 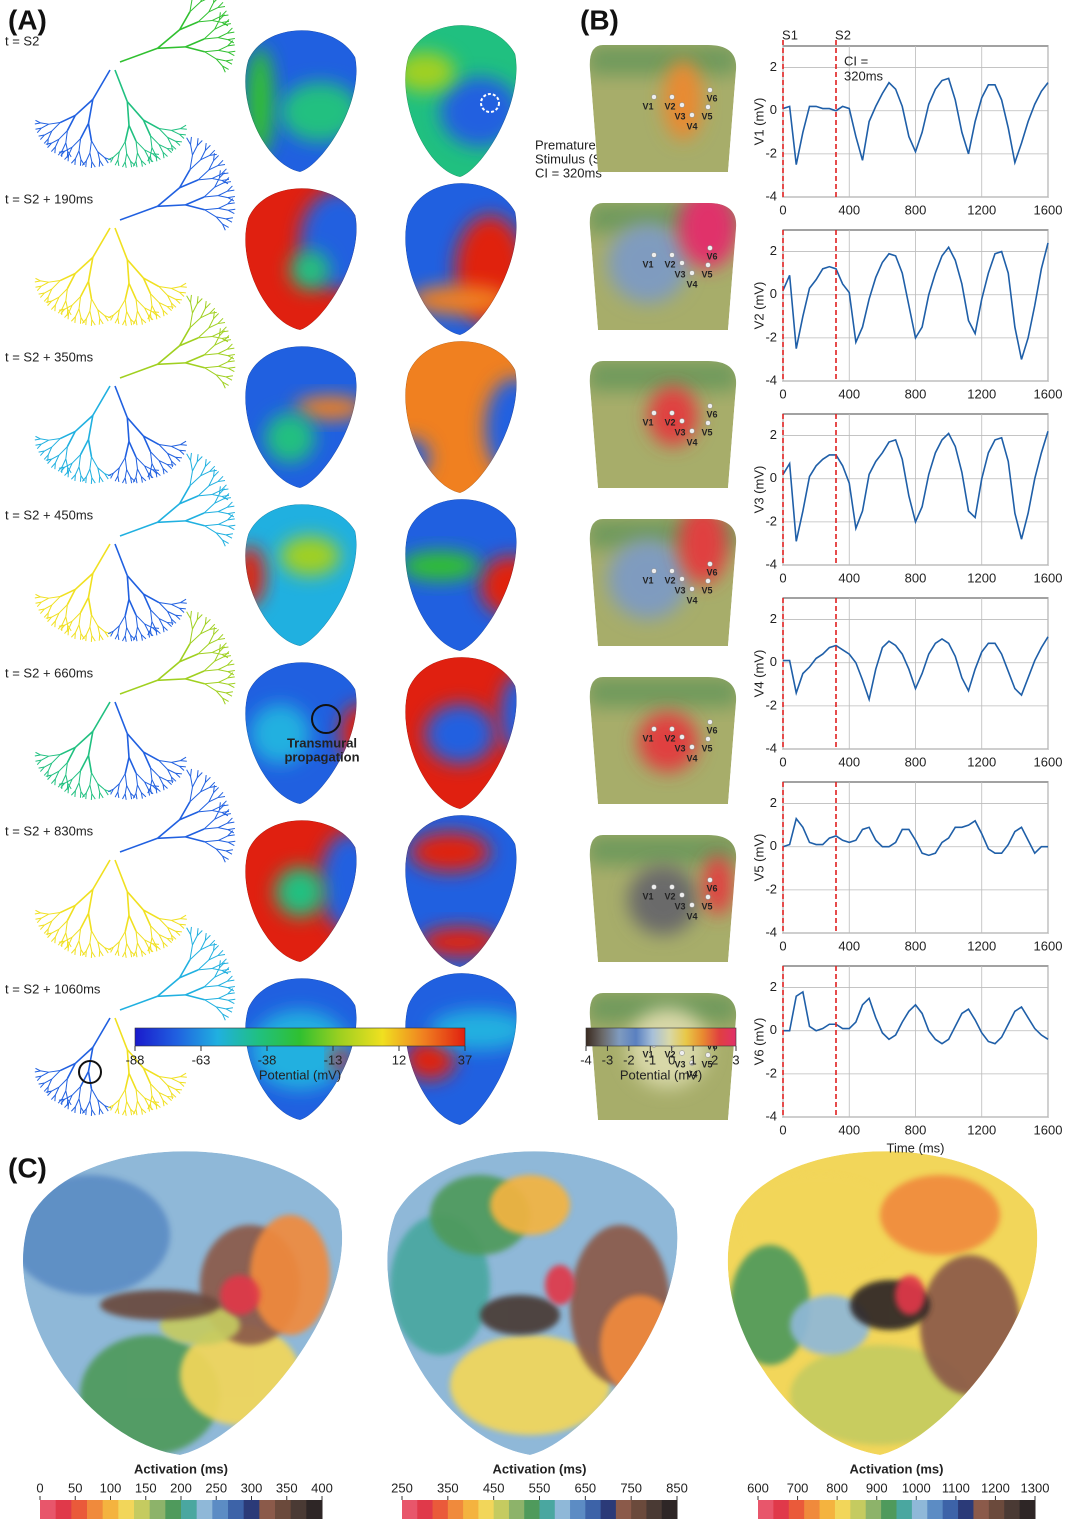 What do you see at coordinates (669, 896) in the screenshot?
I see `electrode-label: V2` at bounding box center [669, 896].